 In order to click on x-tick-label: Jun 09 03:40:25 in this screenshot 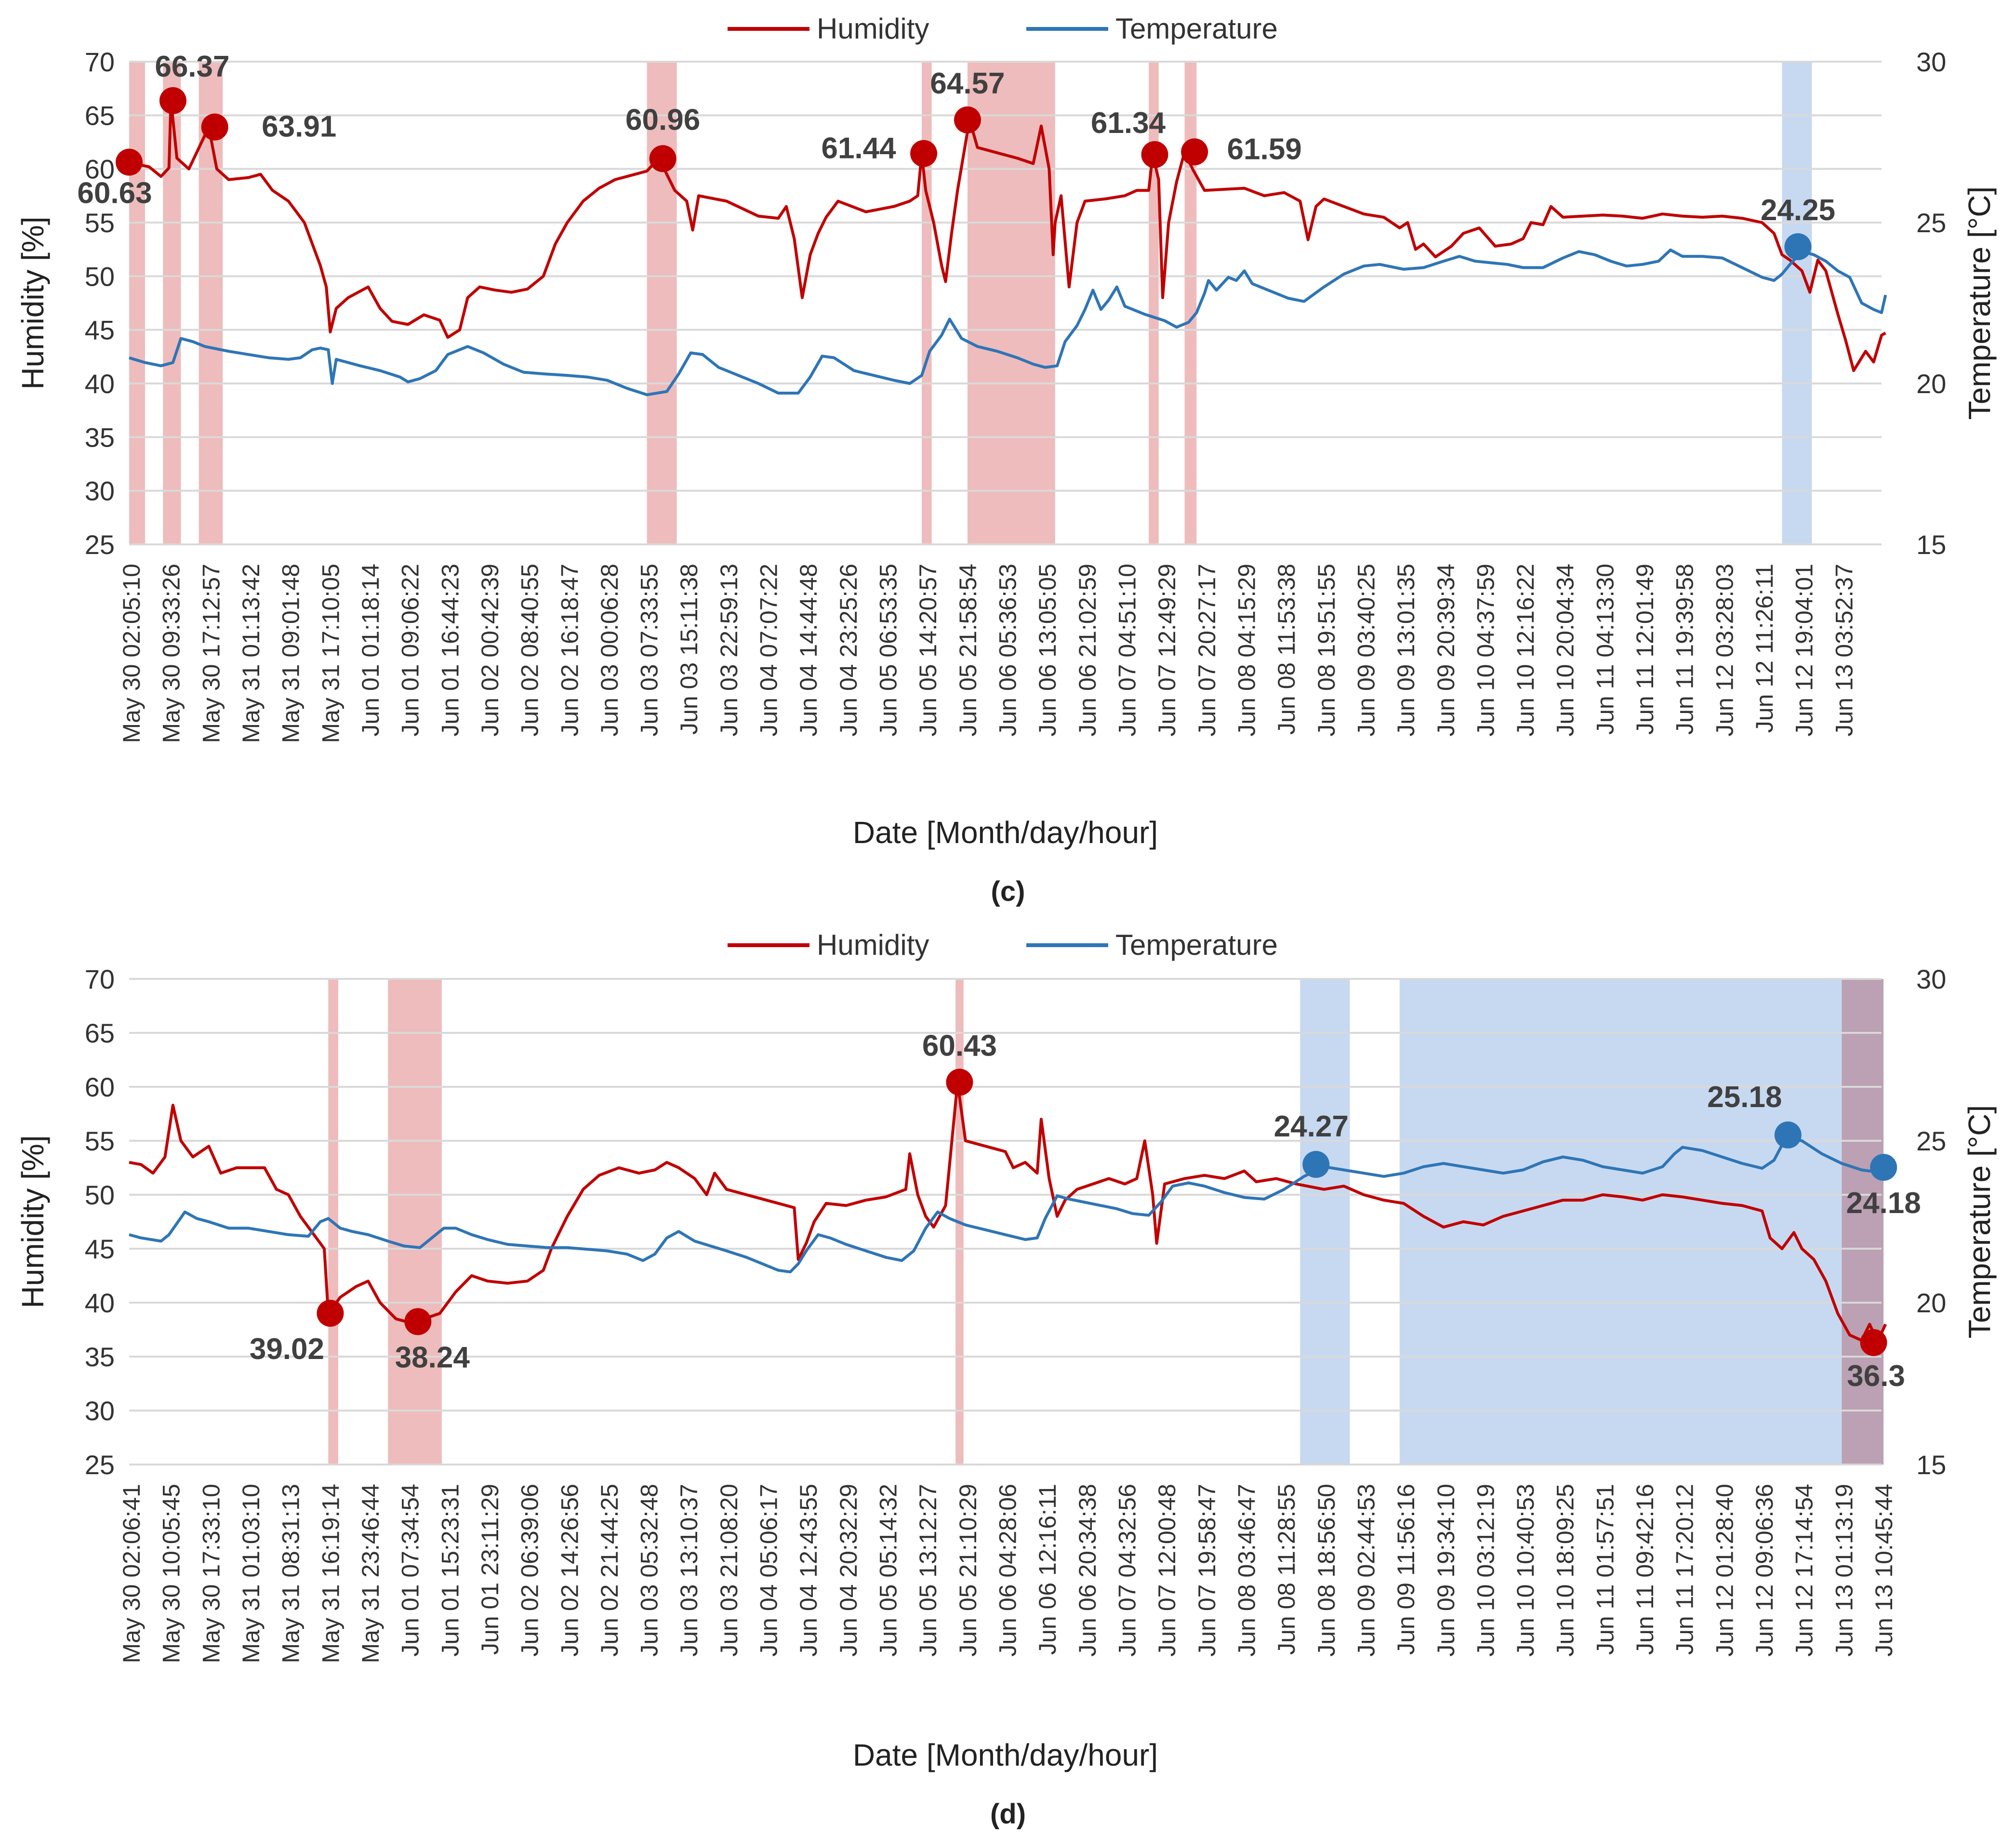, I will do `click(1366, 650)`.